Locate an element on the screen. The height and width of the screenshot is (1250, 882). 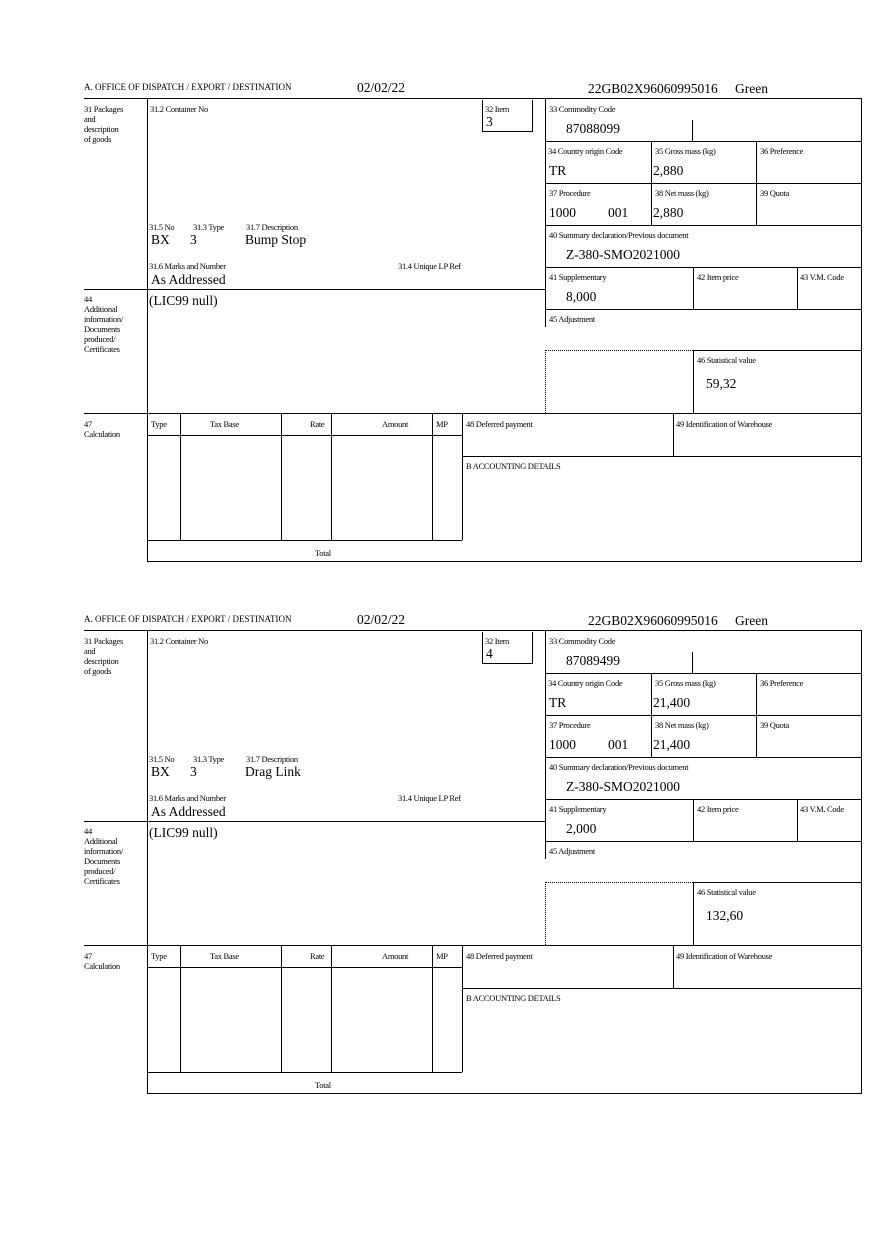
net-mass-value: 2,880 is located at coordinates (668, 212).